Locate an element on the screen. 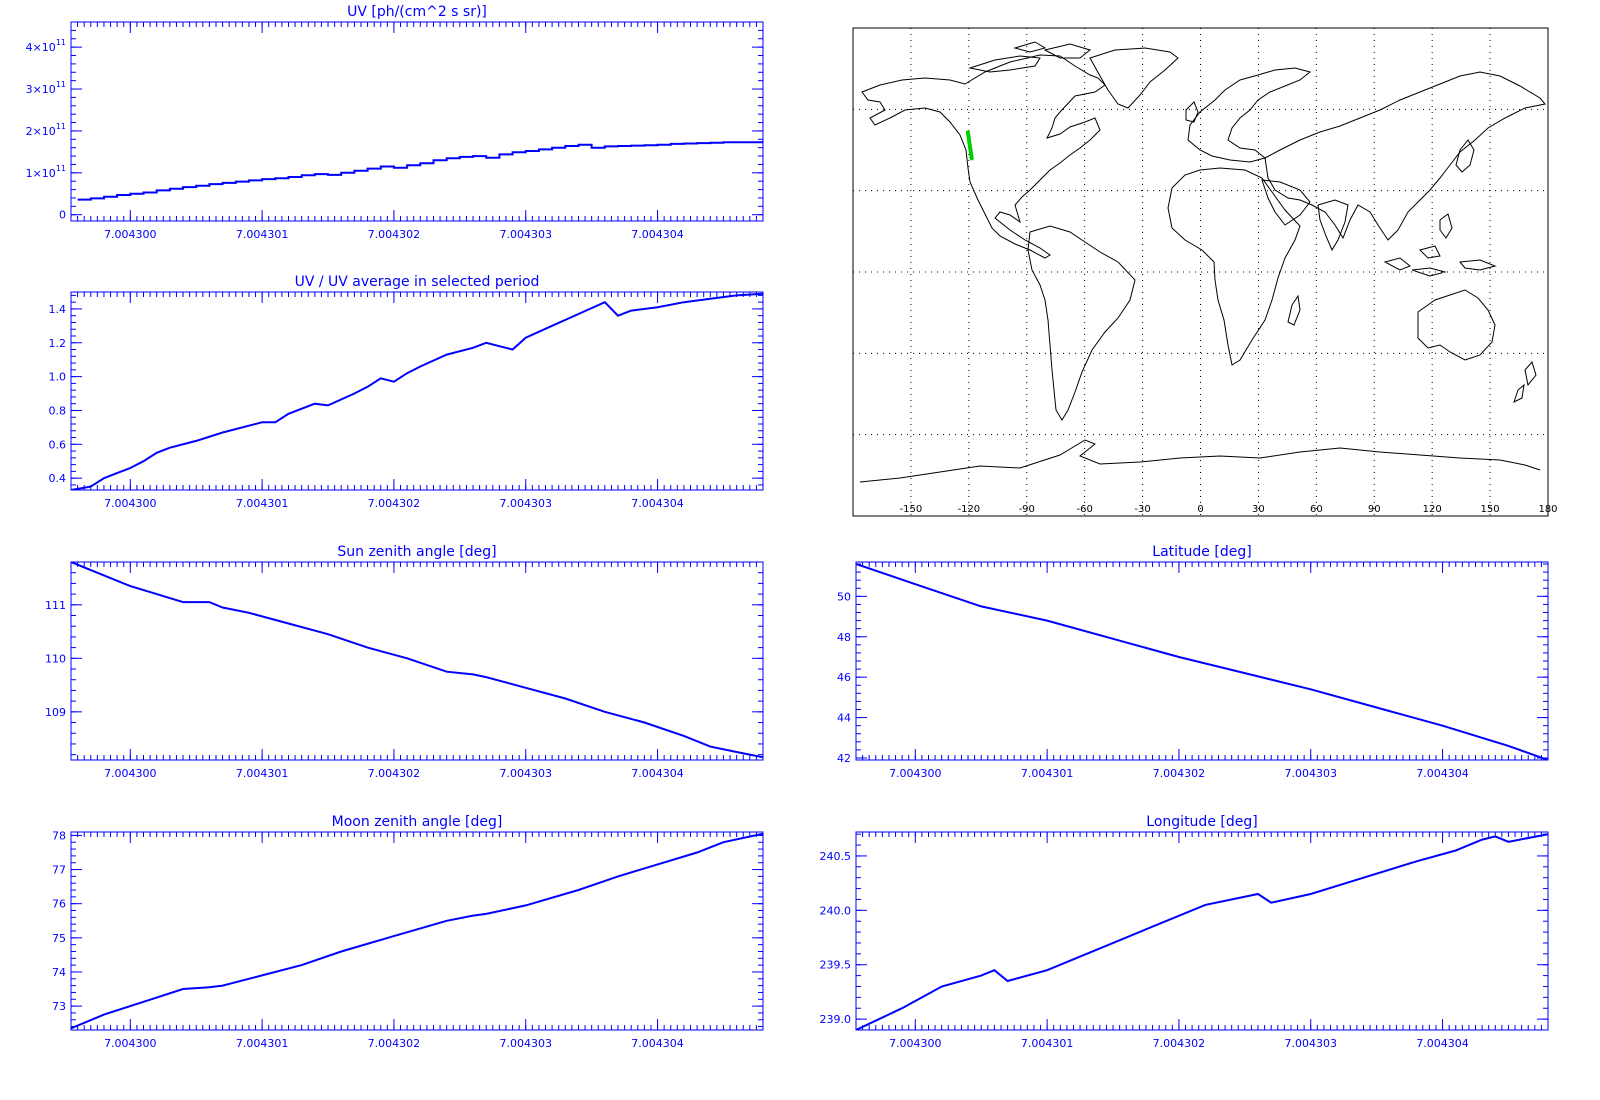 The image size is (1600, 1100). y-tick-label: 76 is located at coordinates (59, 904).